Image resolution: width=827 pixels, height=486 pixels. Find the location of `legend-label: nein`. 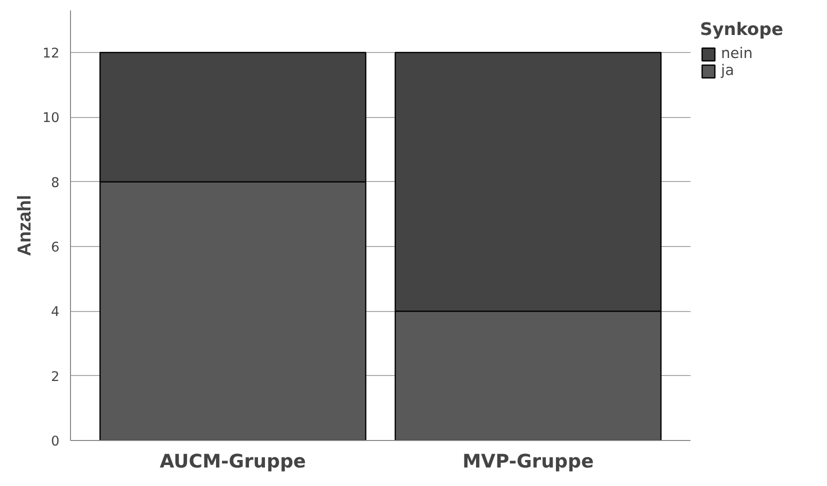

legend-label: nein is located at coordinates (737, 53).